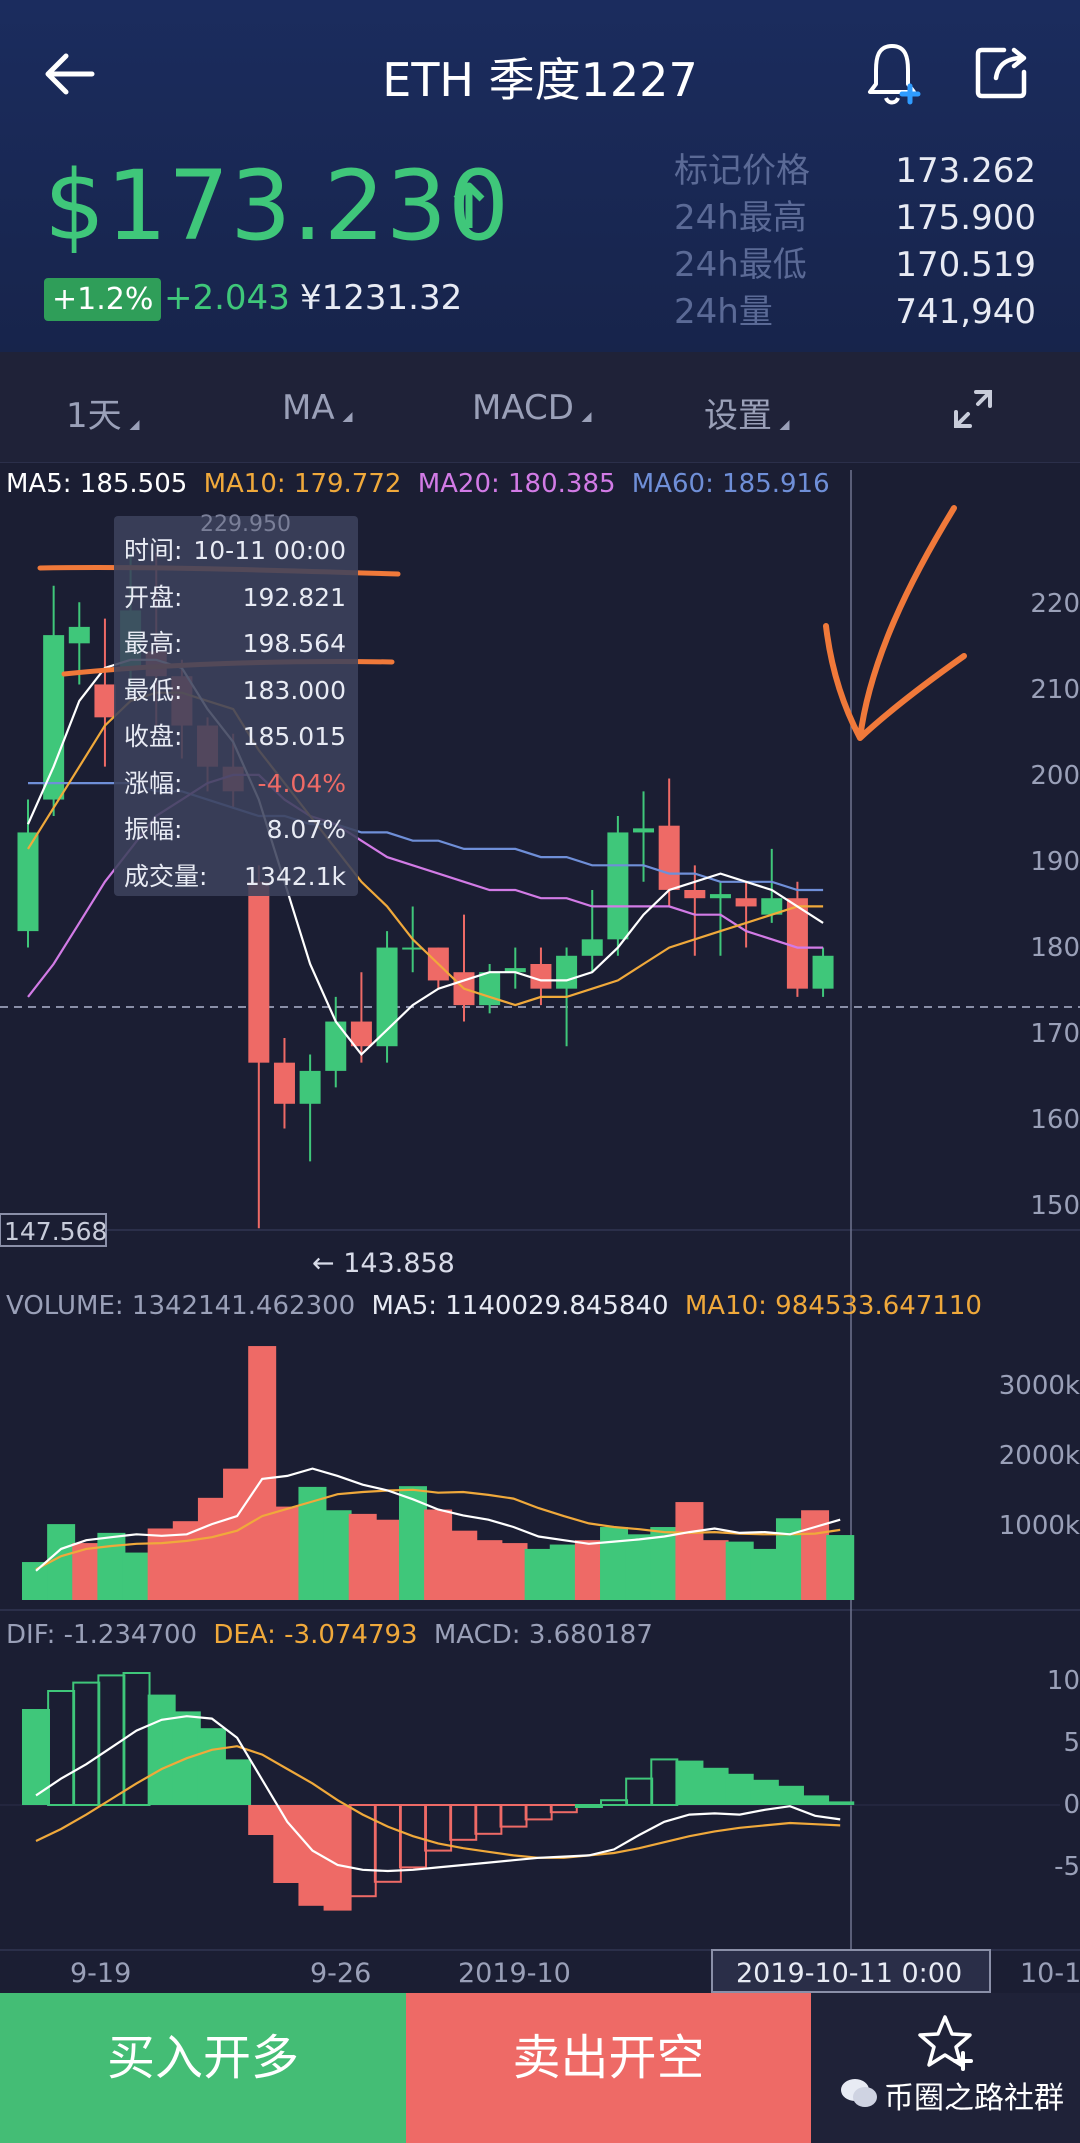 Image resolution: width=1080 pixels, height=2143 pixels. I want to click on x-axis-label: 2019-10, so click(514, 1973).